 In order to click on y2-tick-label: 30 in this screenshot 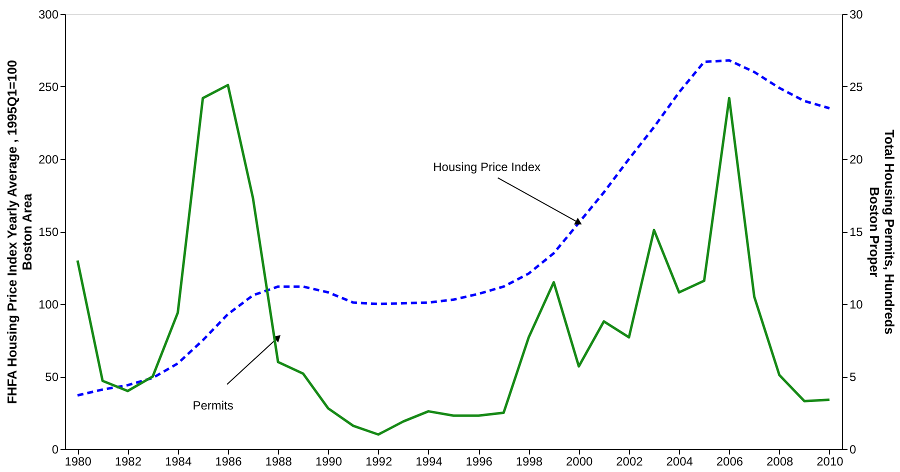, I will do `click(857, 15)`.